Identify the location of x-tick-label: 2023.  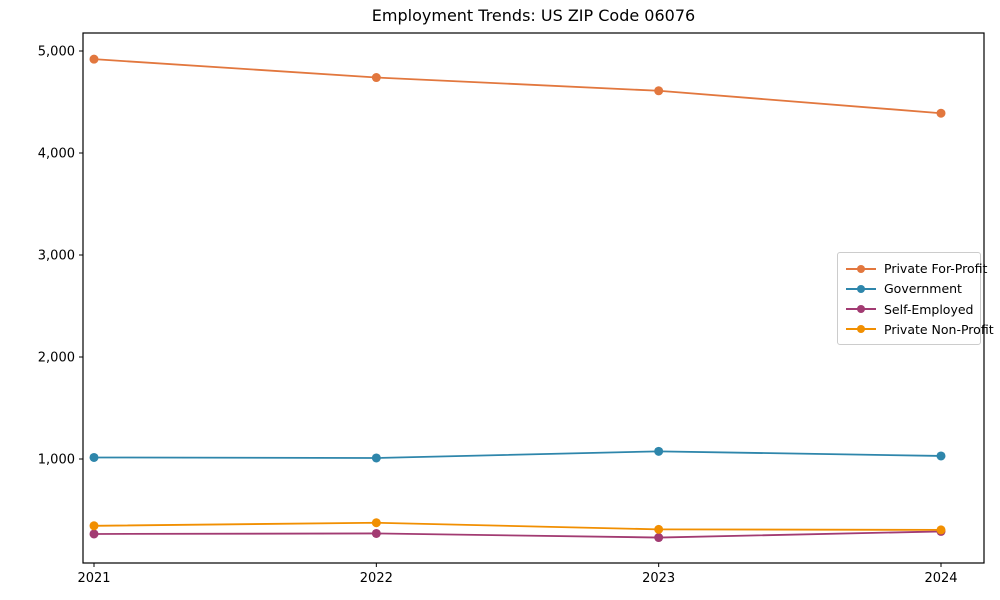
(658, 578).